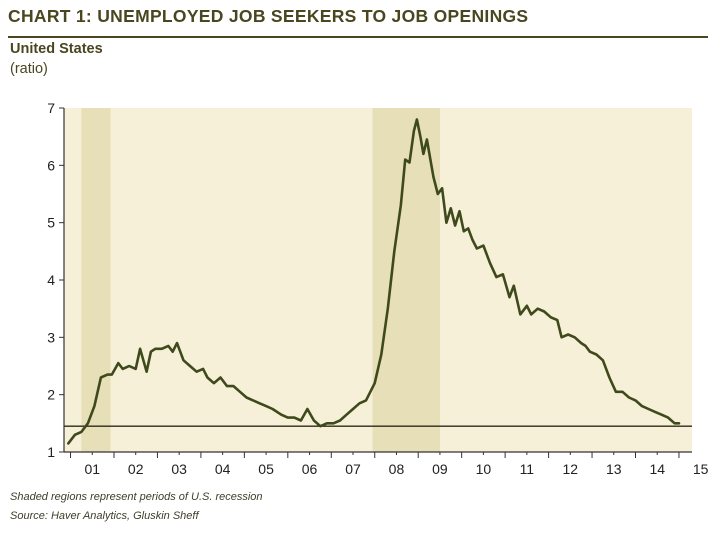  What do you see at coordinates (92, 469) in the screenshot?
I see `x-tick-label: 01` at bounding box center [92, 469].